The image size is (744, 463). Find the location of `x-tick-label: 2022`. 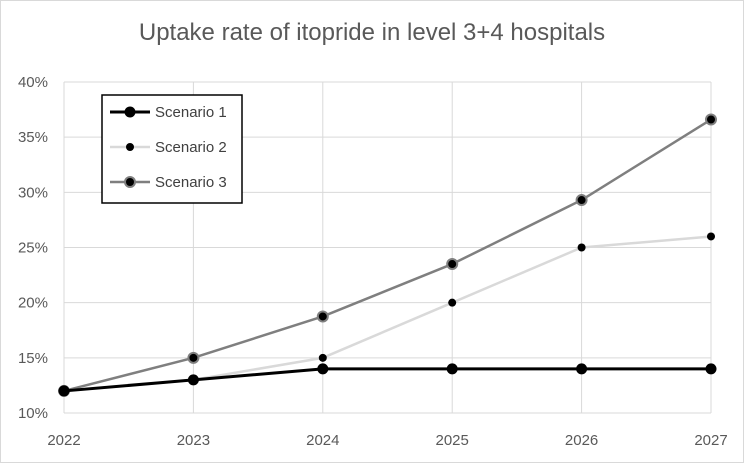

x-tick-label: 2022 is located at coordinates (63, 440).